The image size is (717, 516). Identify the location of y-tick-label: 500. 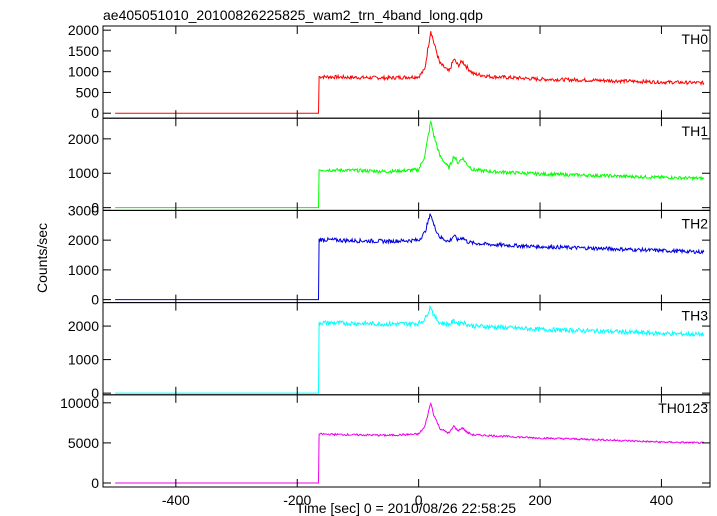
(88, 92).